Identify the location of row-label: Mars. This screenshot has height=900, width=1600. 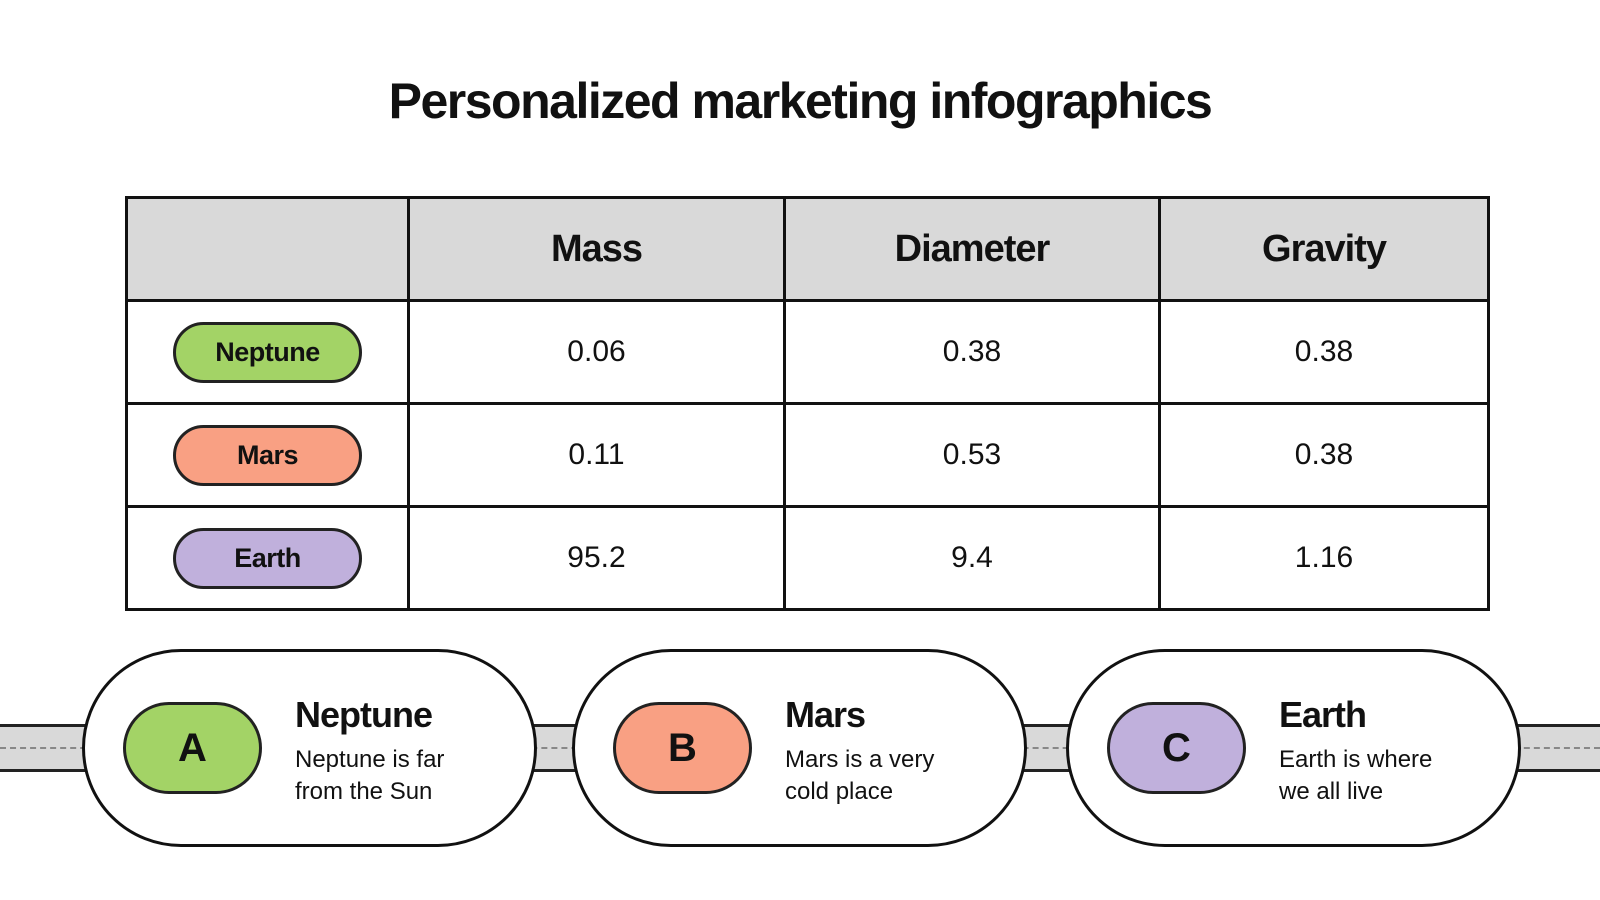
(267, 455).